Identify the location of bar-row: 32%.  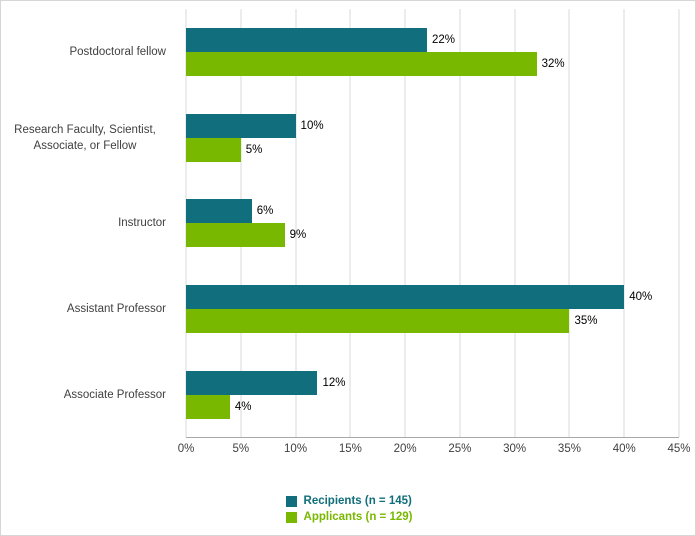
(432, 63).